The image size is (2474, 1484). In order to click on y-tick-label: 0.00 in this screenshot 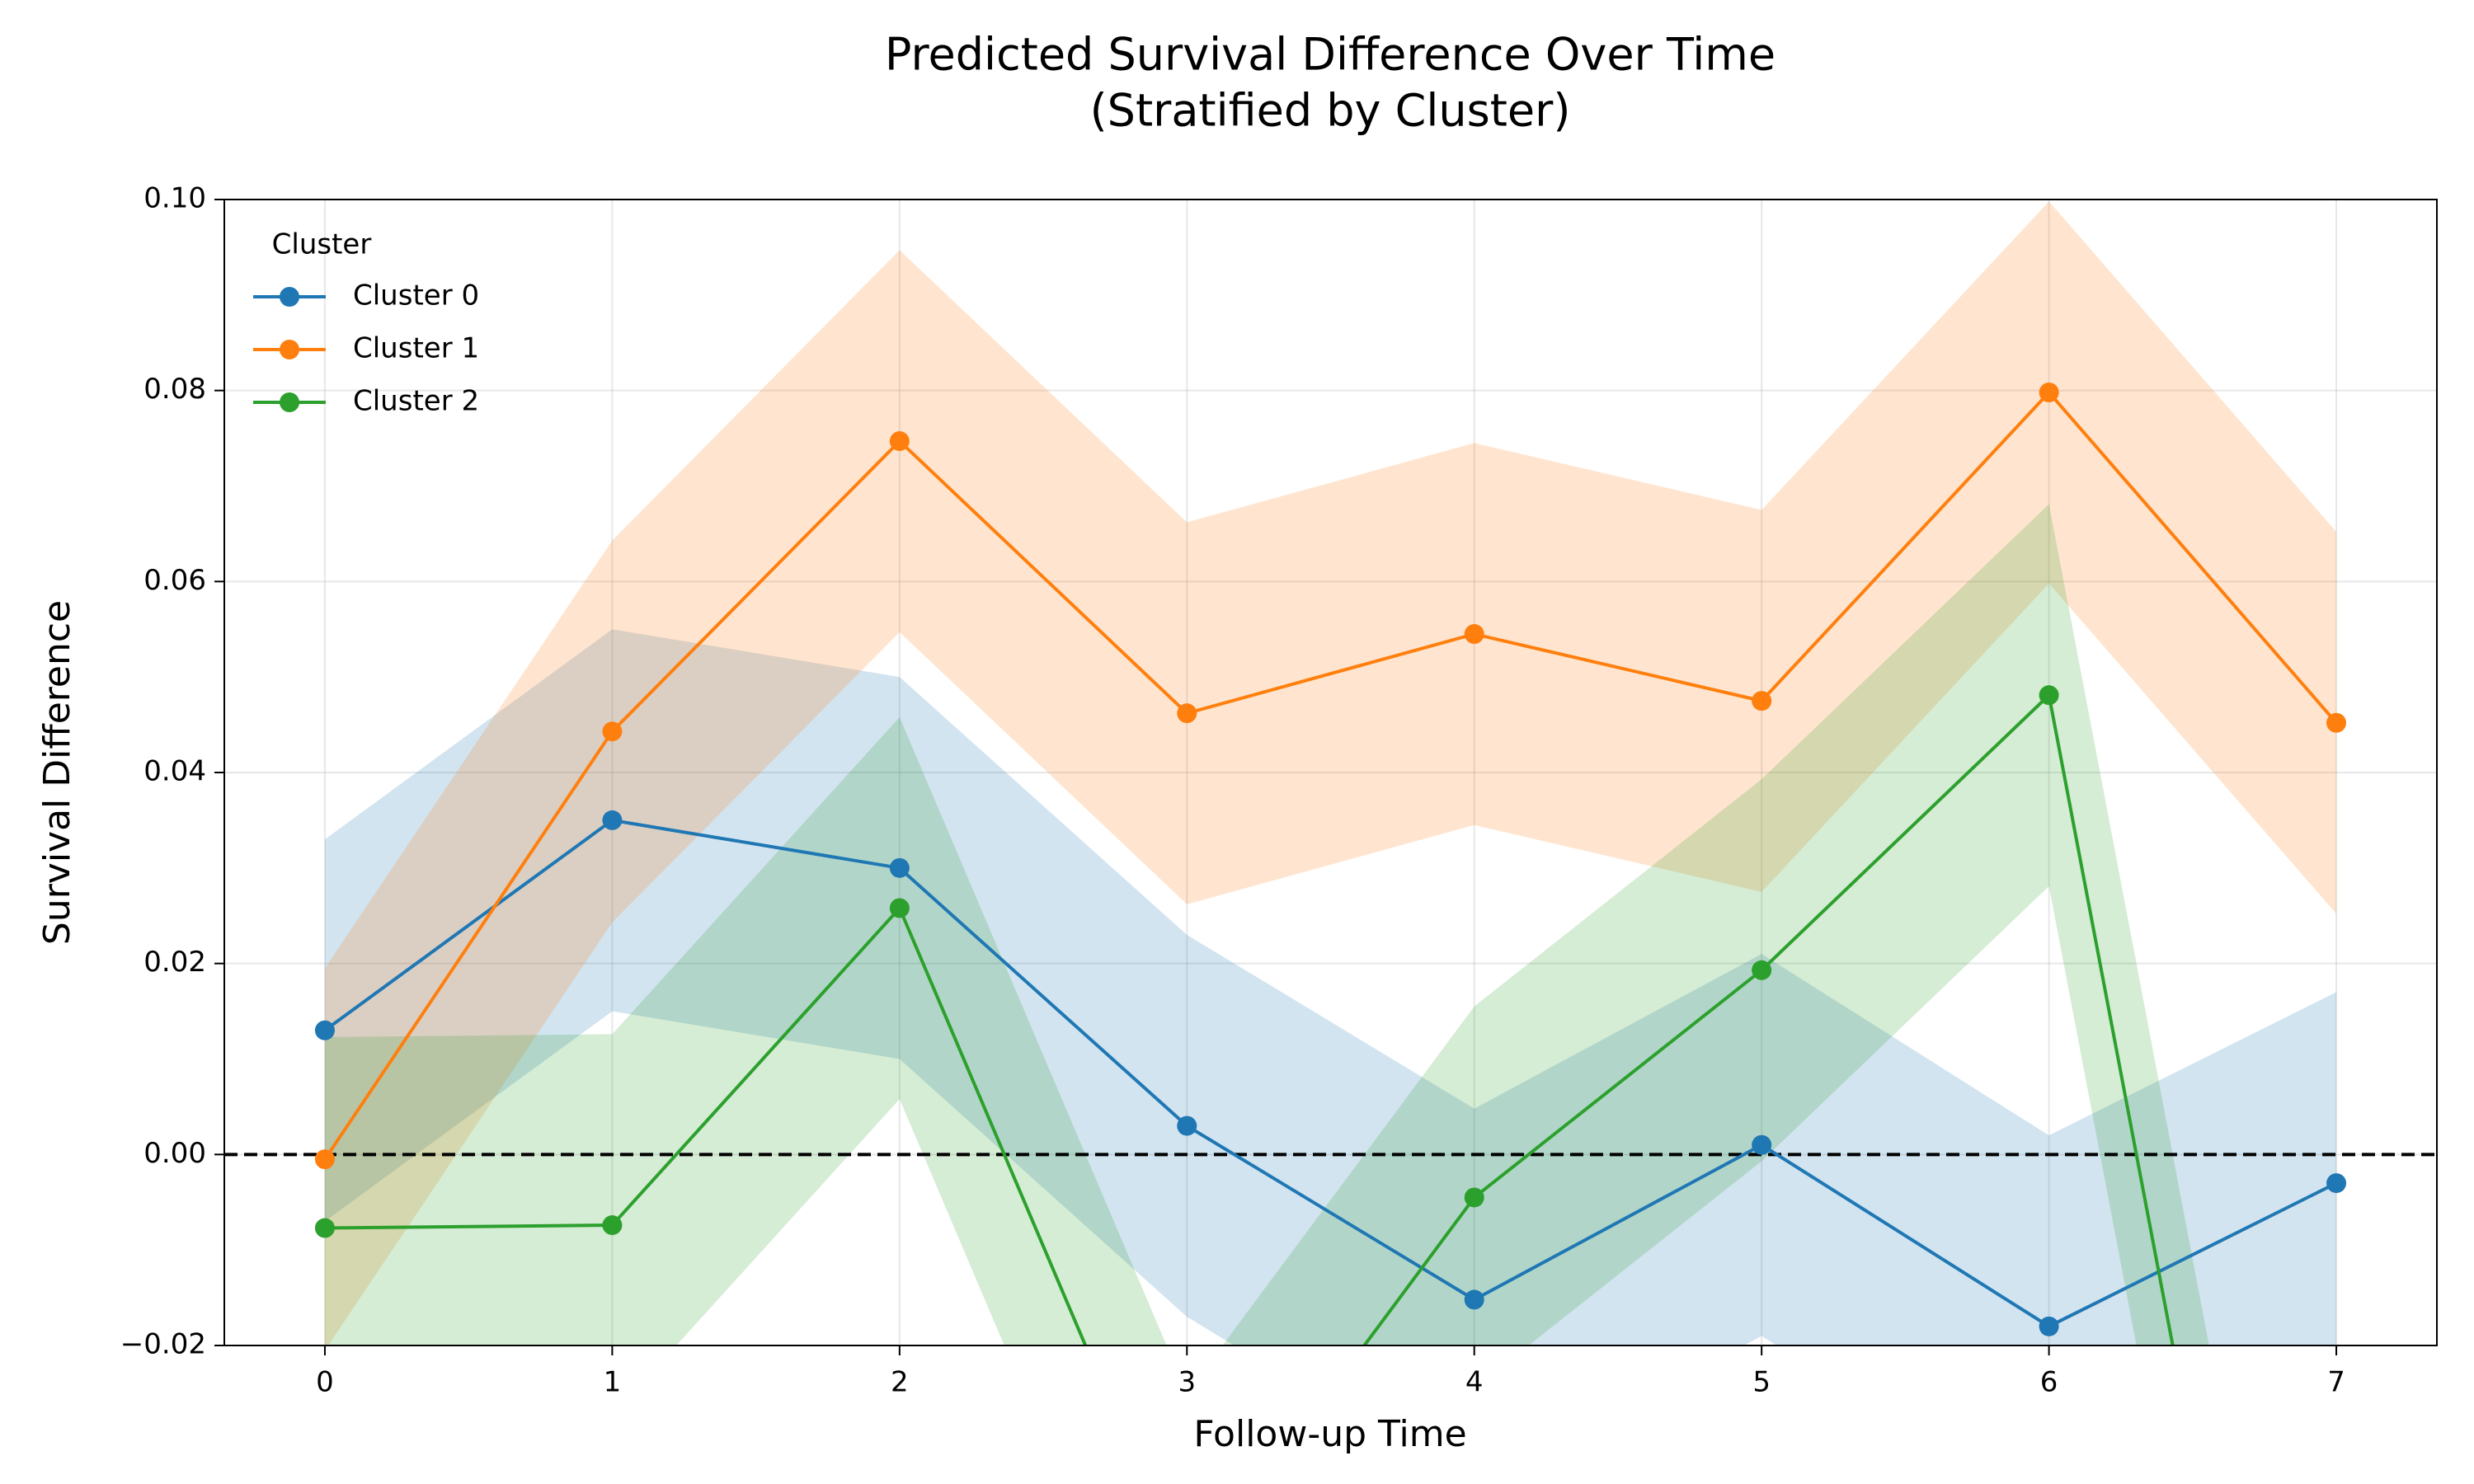, I will do `click(174, 1153)`.